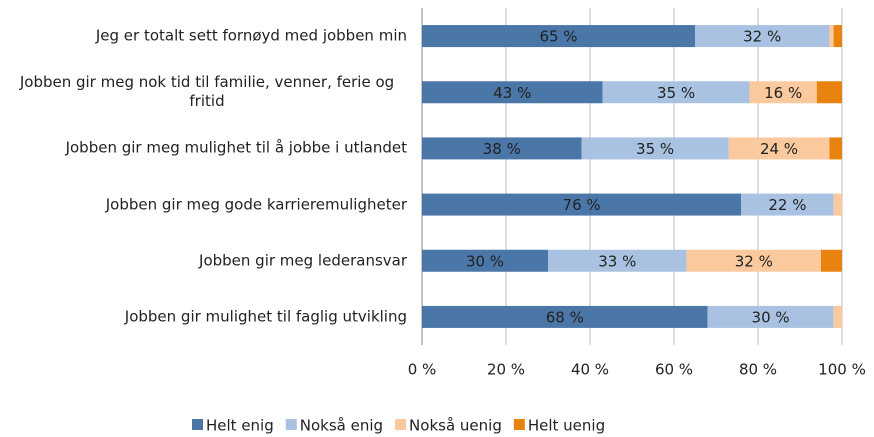  I want to click on data-label: 24 %, so click(779, 149).